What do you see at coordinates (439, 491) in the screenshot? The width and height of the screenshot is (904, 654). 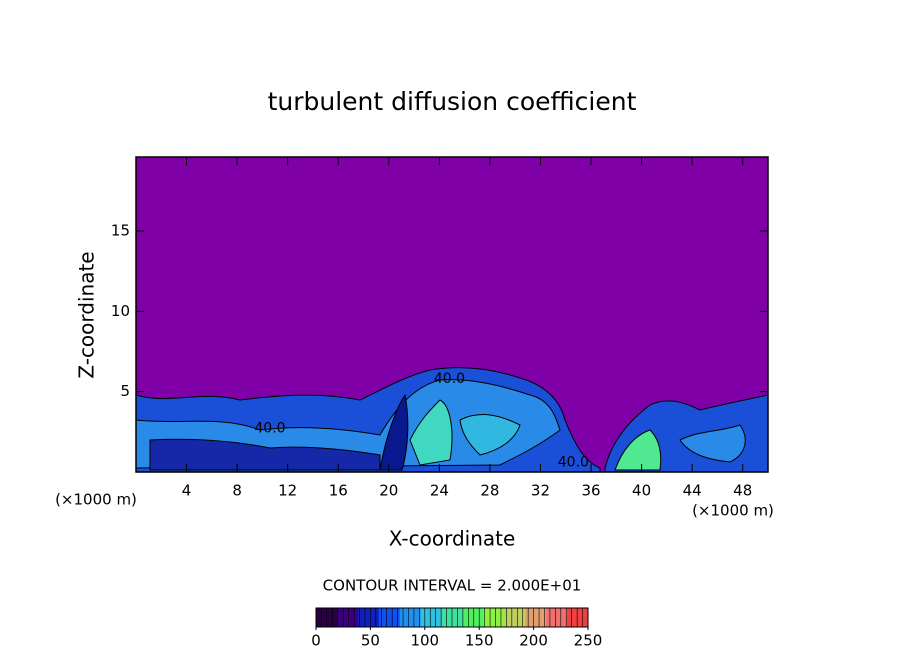 I see `x-tick-label: 24` at bounding box center [439, 491].